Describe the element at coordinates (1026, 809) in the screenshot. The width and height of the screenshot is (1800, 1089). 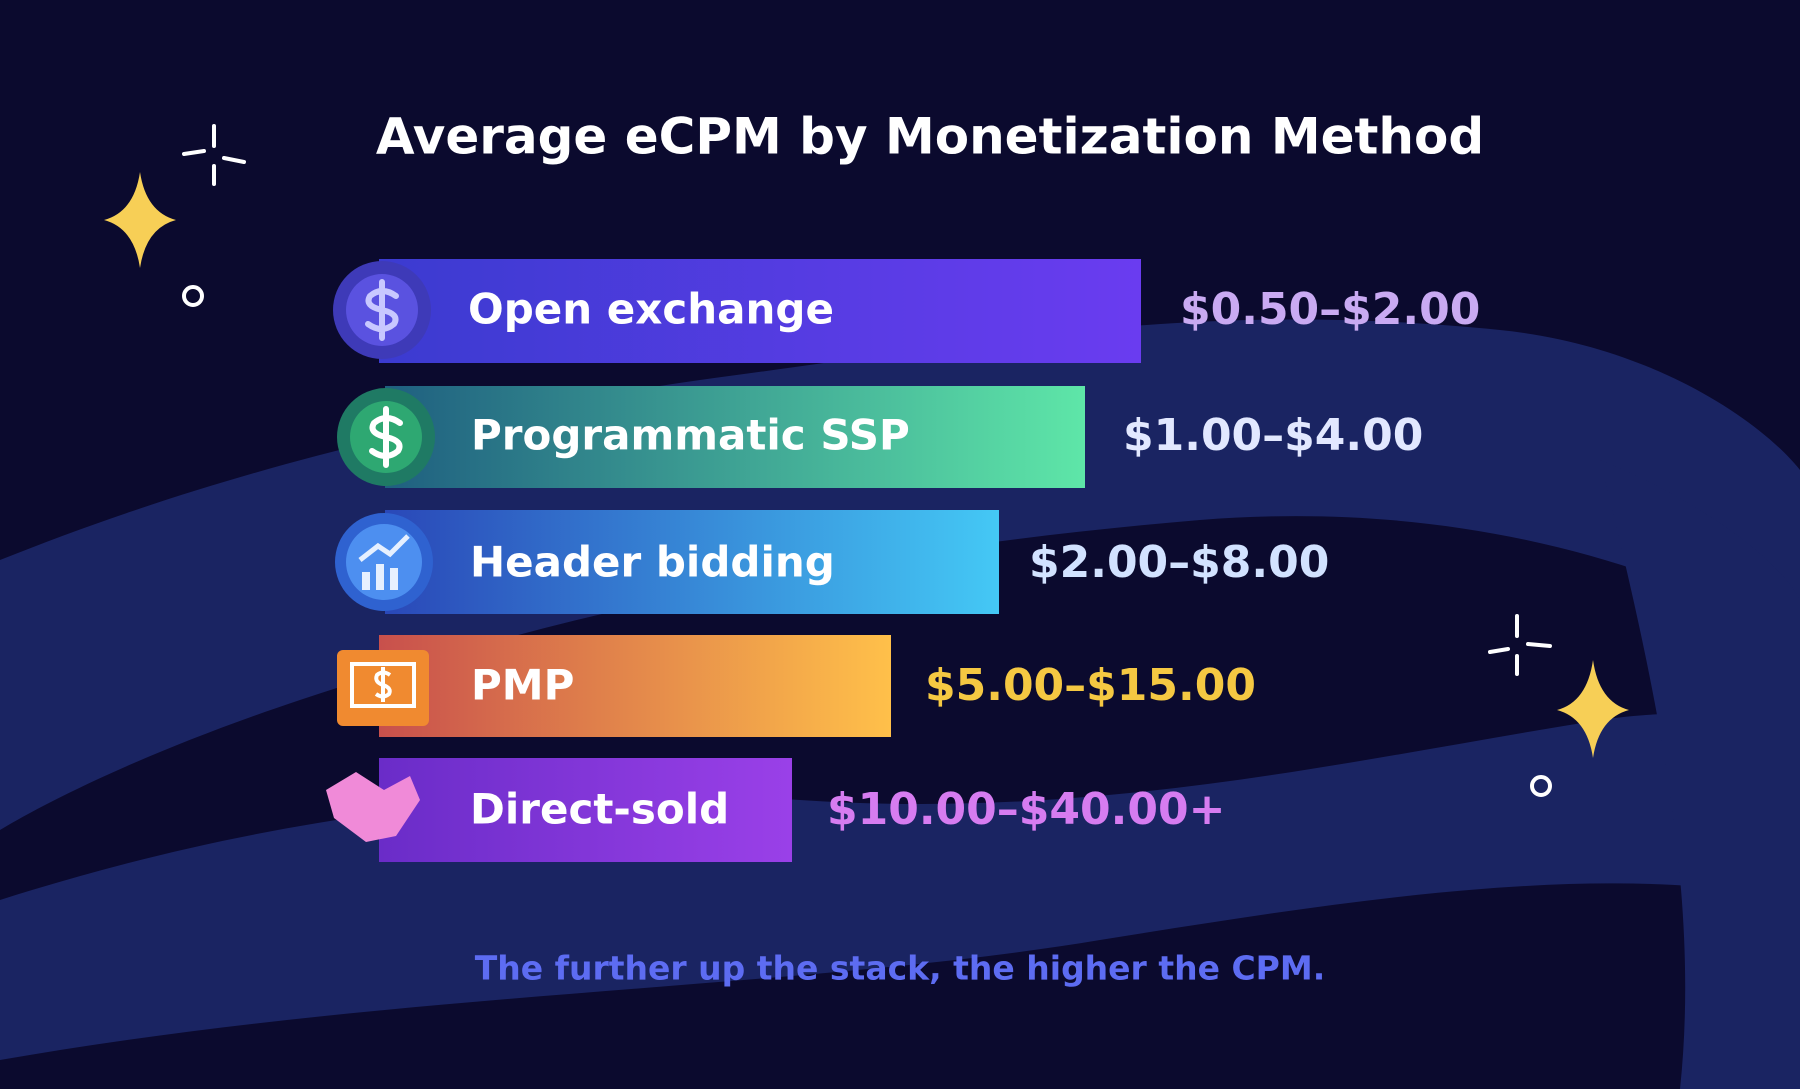
I see `item-value: $10.00–$40.00+` at that location.